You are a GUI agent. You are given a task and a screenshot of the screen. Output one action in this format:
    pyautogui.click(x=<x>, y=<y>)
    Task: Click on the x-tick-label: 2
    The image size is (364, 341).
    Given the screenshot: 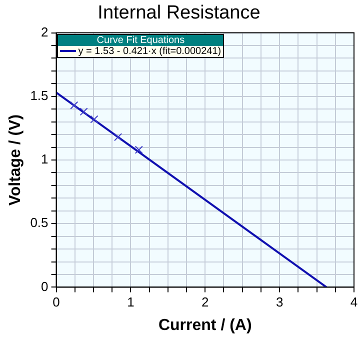 What is the action you would take?
    pyautogui.click(x=205, y=302)
    